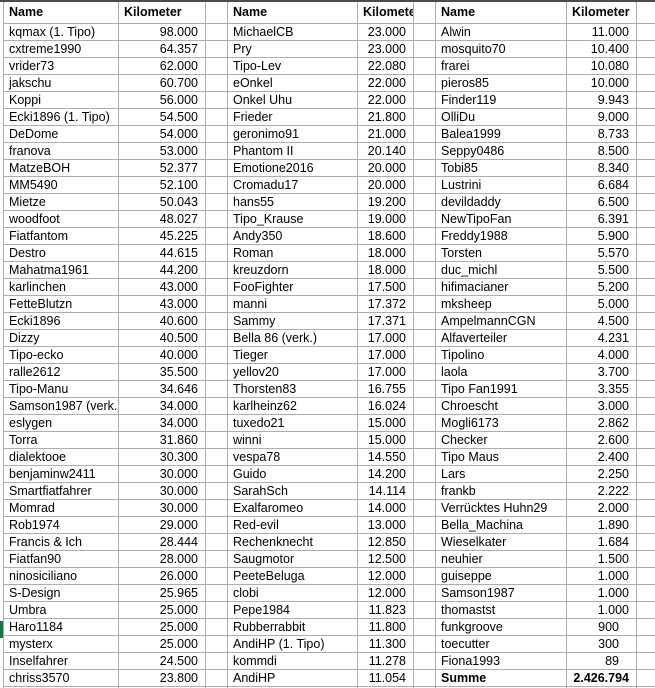 The width and height of the screenshot is (655, 688). What do you see at coordinates (292, 389) in the screenshot?
I see `member-name-cell: Thorsten83` at bounding box center [292, 389].